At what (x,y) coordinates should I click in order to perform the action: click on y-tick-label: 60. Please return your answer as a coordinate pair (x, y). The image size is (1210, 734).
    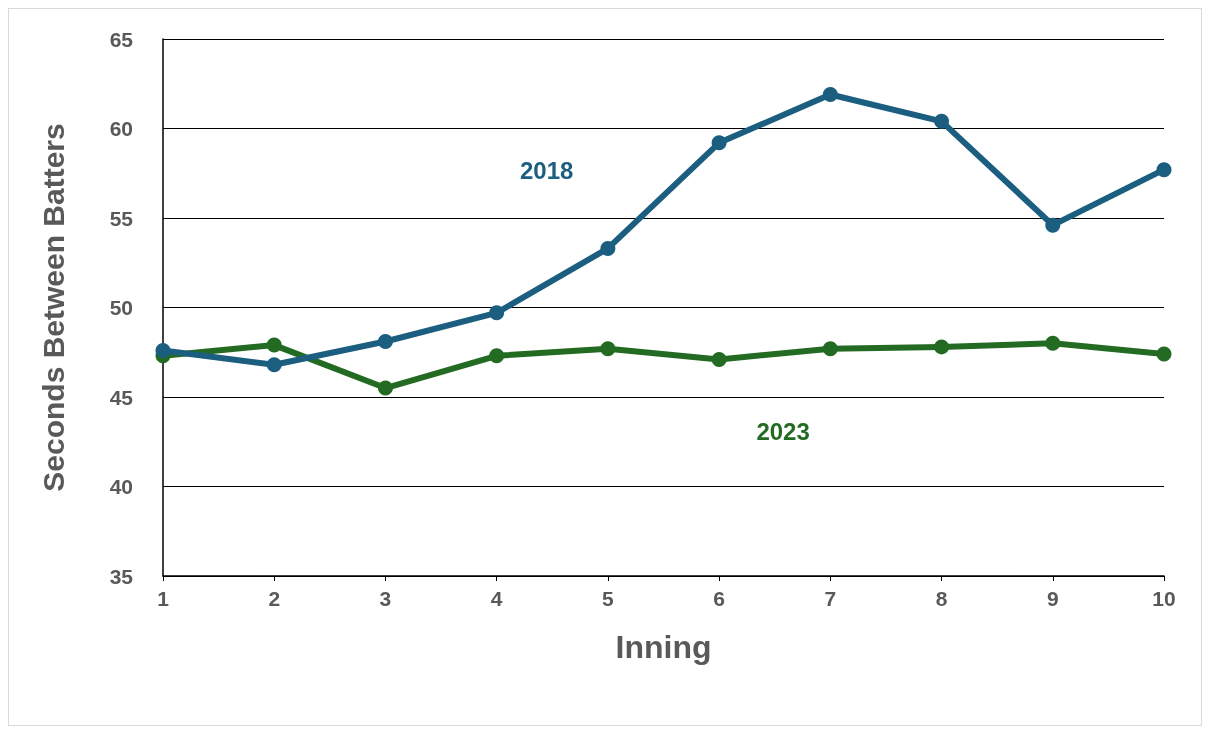
    Looking at the image, I should click on (121, 128).